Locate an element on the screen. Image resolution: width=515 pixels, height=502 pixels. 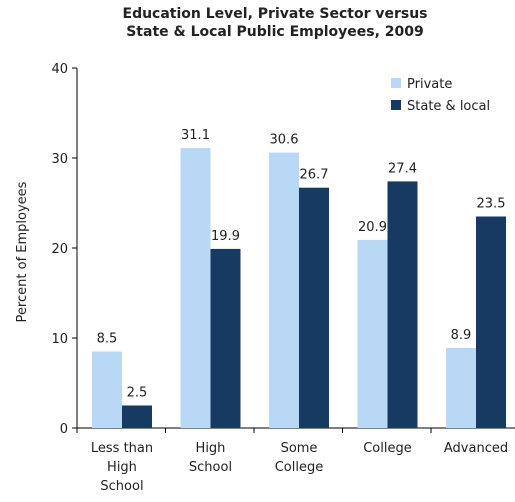
x-tick-label: Less than is located at coordinates (122, 448).